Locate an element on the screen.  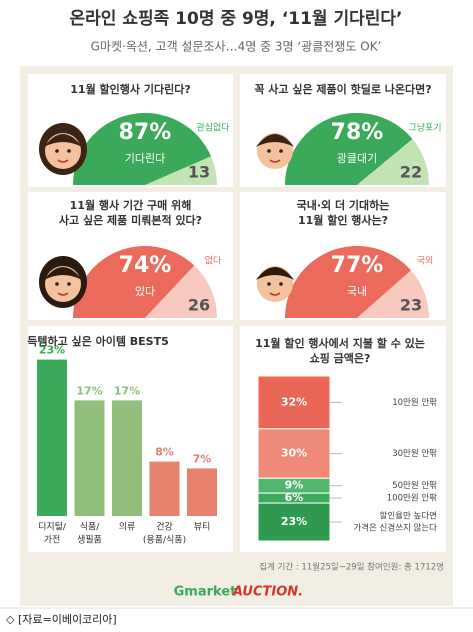
question: 11월 행사 기간 구매 위해 is located at coordinates (131, 205).